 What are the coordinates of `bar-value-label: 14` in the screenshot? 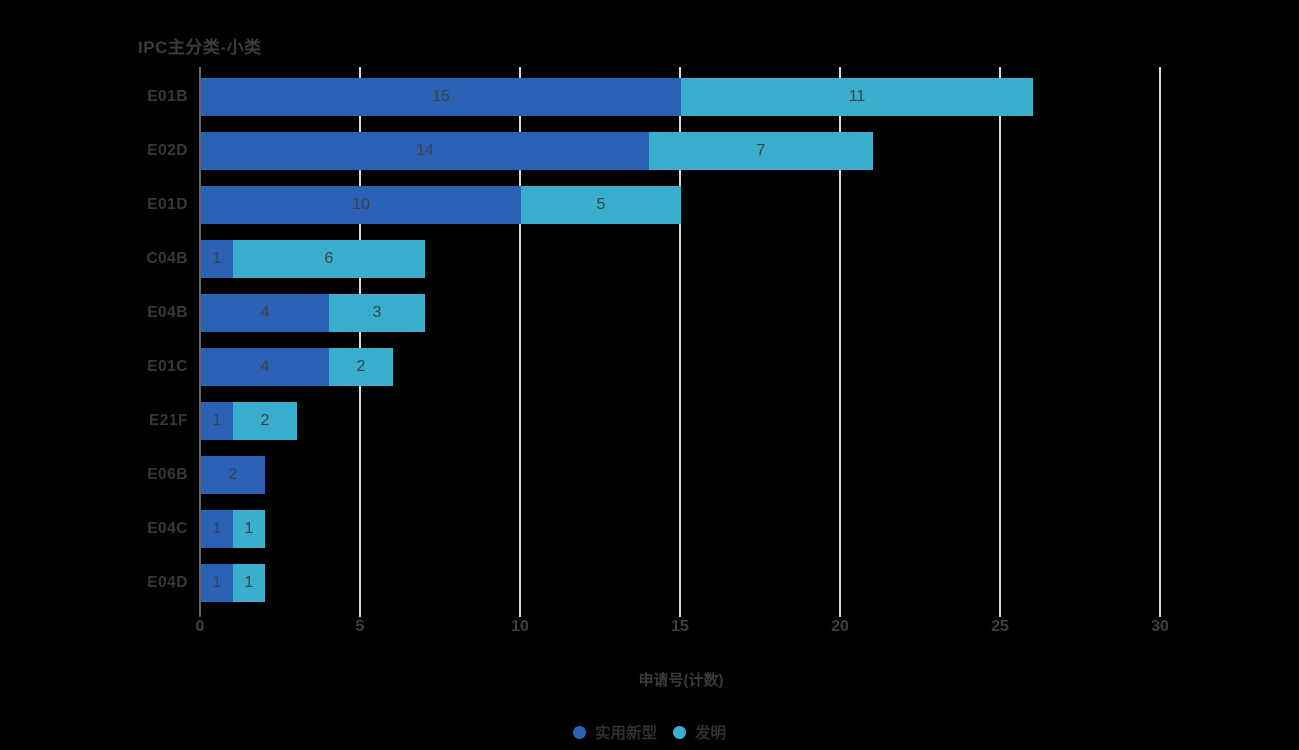 It's located at (425, 150).